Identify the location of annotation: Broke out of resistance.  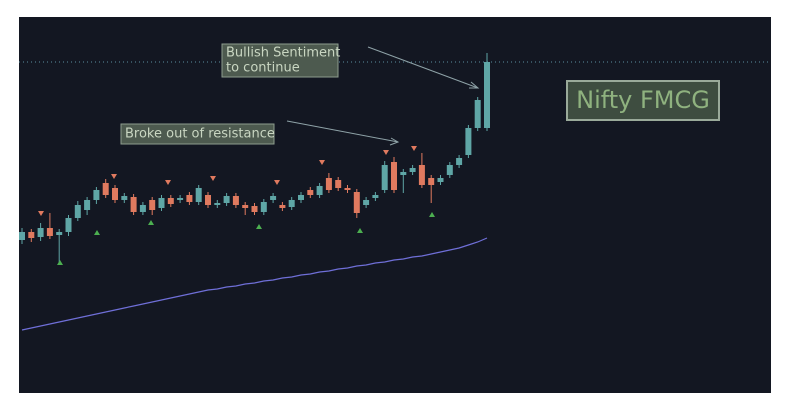
(200, 134).